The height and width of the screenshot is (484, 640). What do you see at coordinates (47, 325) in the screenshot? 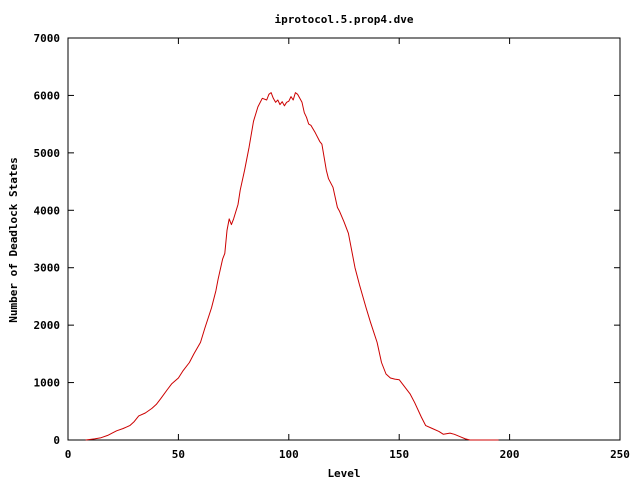
I see `y-tick-label: 2000` at bounding box center [47, 325].